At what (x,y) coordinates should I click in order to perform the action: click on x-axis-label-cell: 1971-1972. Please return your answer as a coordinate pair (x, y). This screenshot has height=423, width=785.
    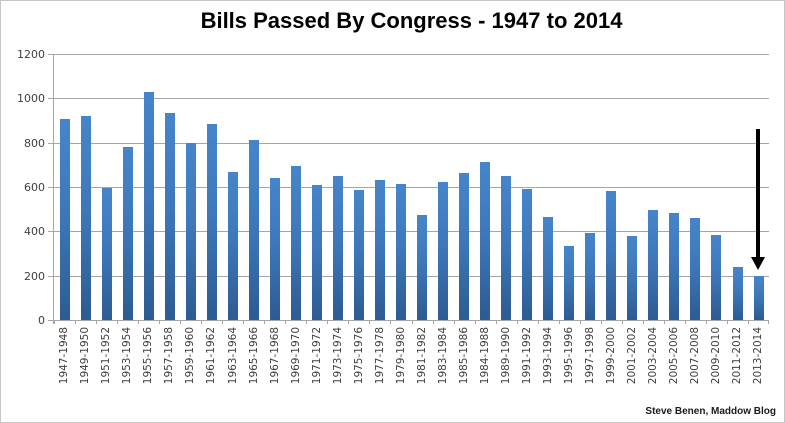
    Looking at the image, I should click on (316, 355).